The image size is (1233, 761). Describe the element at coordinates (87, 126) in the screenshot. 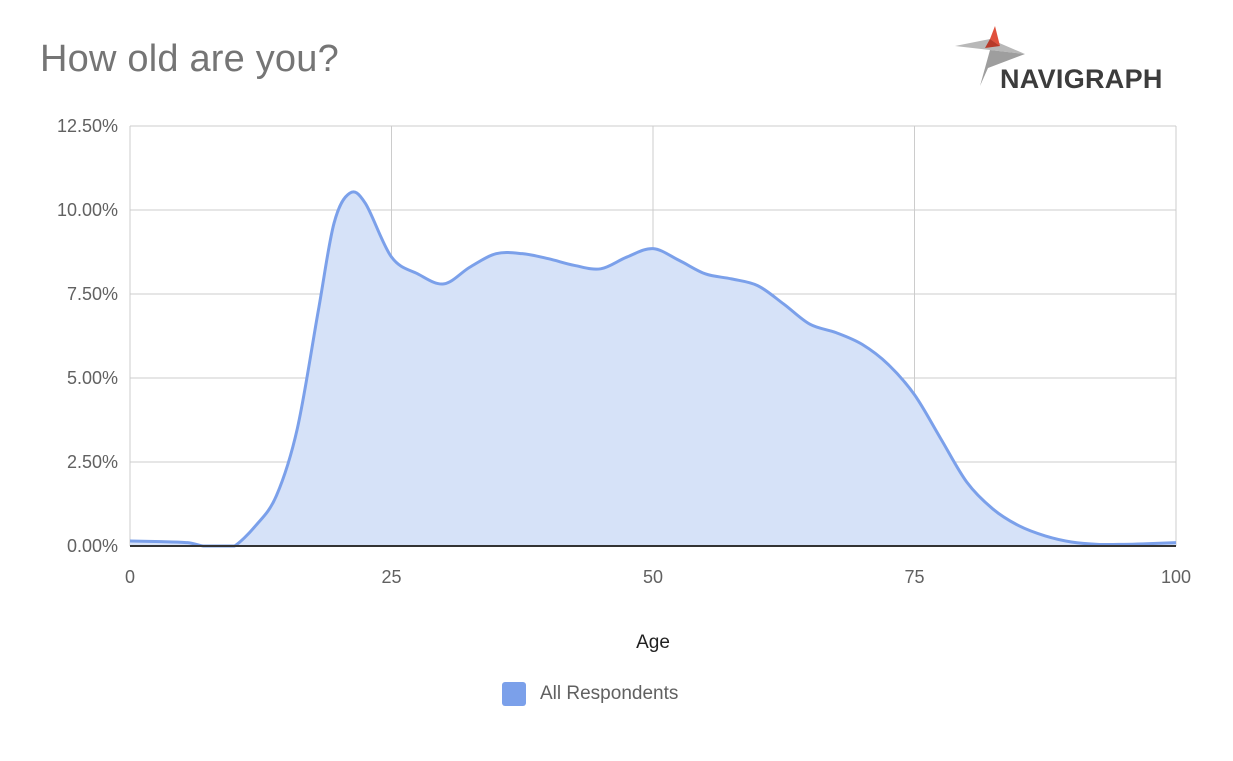

I see `y-tick-label: 12.50%` at that location.